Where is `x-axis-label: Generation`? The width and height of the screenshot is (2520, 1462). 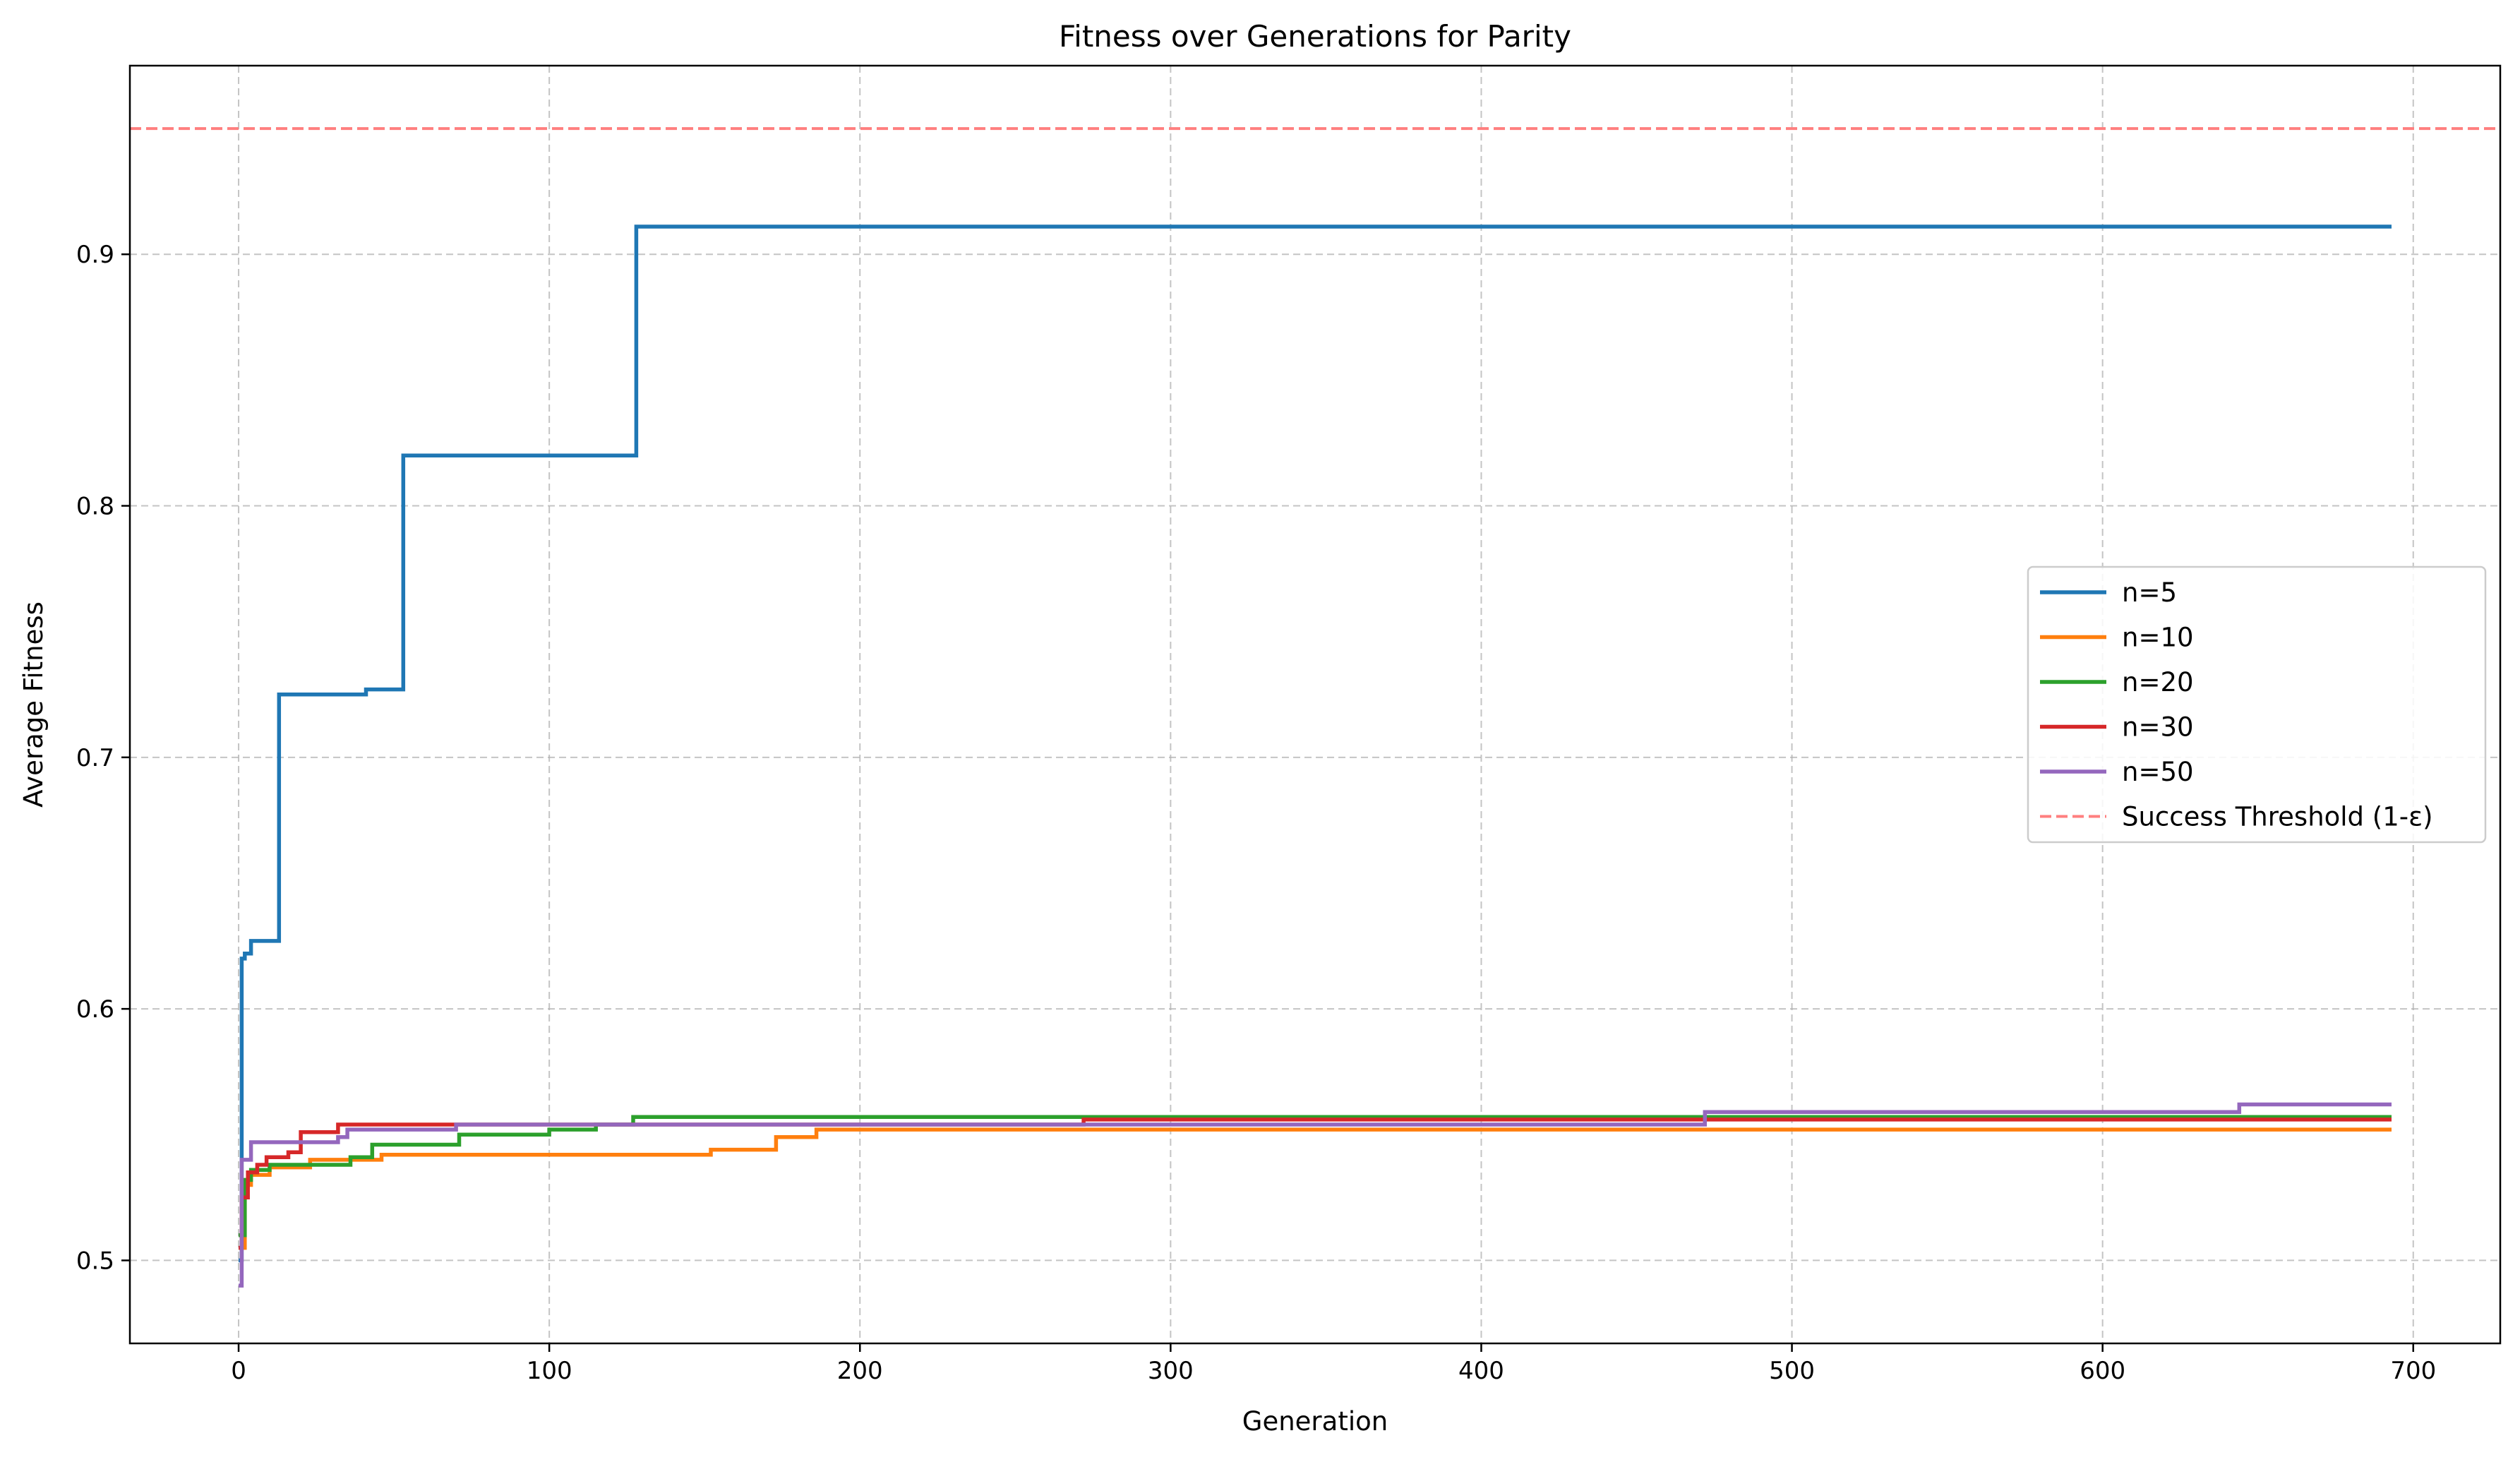
x-axis-label: Generation is located at coordinates (1315, 1421).